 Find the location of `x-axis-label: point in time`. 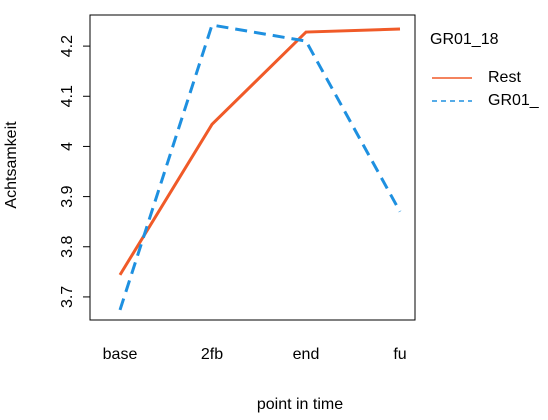

x-axis-label: point in time is located at coordinates (300, 404).